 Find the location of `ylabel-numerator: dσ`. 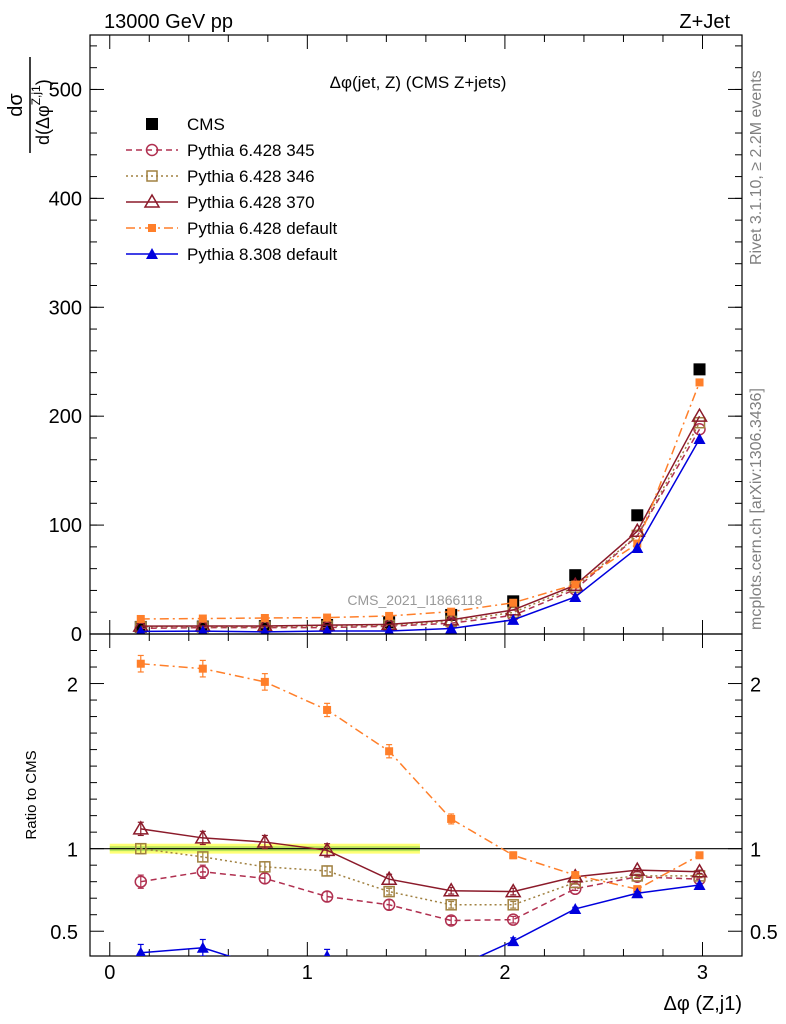

ylabel-numerator: dσ is located at coordinates (16, 105).